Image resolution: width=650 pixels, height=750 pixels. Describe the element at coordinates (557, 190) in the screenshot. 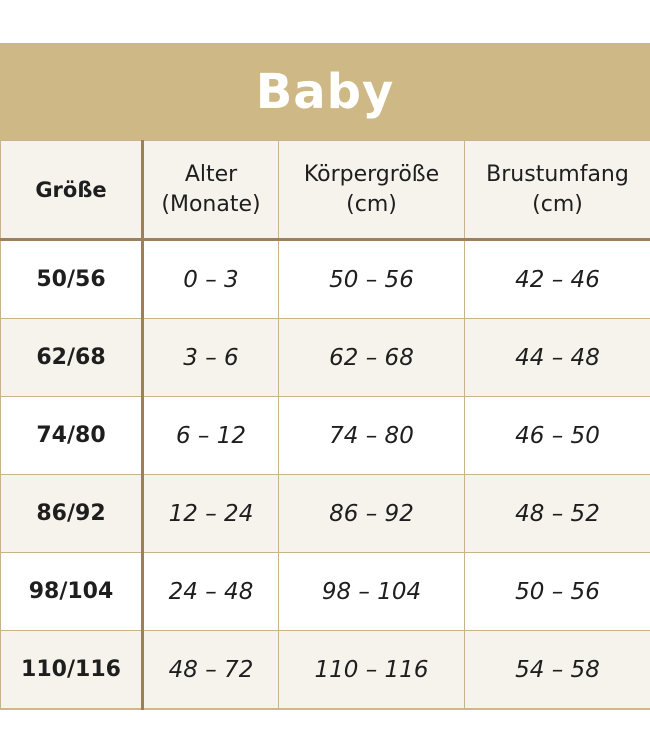

I see `header-brustumfang: Brustumfang (cm)` at that location.